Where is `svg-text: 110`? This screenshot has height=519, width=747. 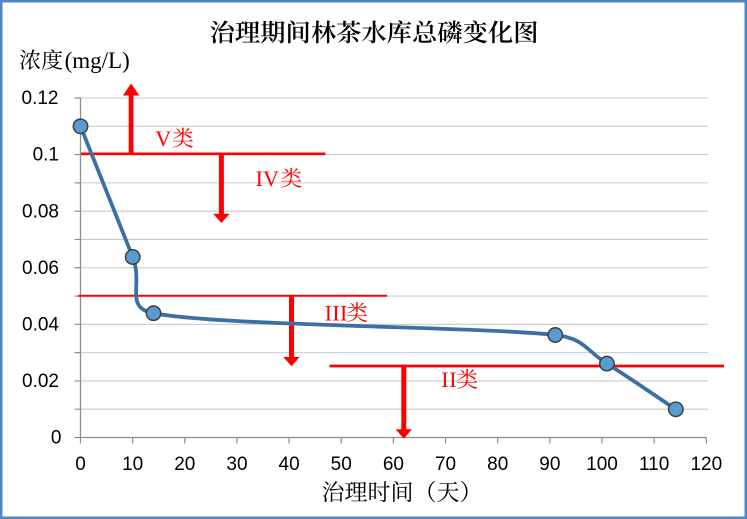 svg-text: 110 is located at coordinates (654, 464).